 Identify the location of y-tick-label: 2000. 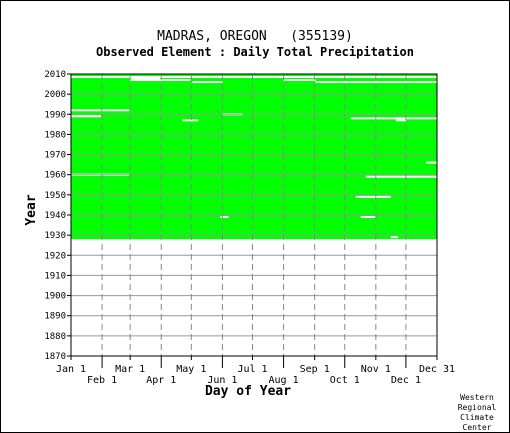
(55, 95).